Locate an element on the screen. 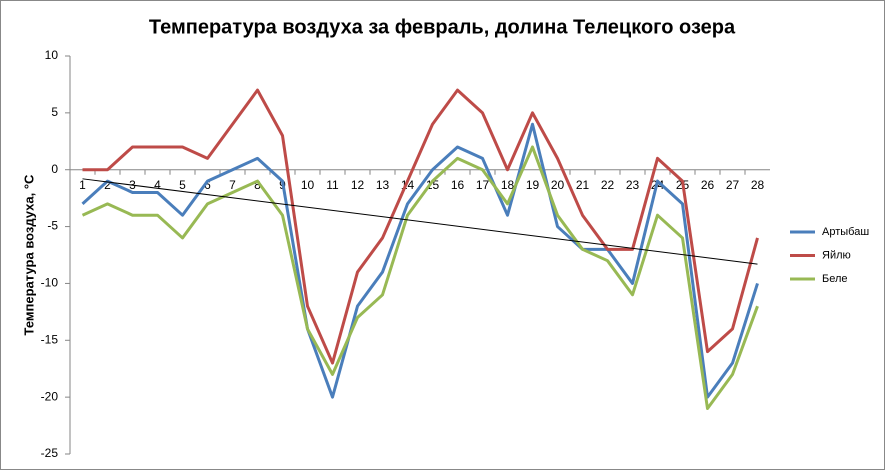 This screenshot has width=885, height=470. x-tick-label: 18 is located at coordinates (508, 185).